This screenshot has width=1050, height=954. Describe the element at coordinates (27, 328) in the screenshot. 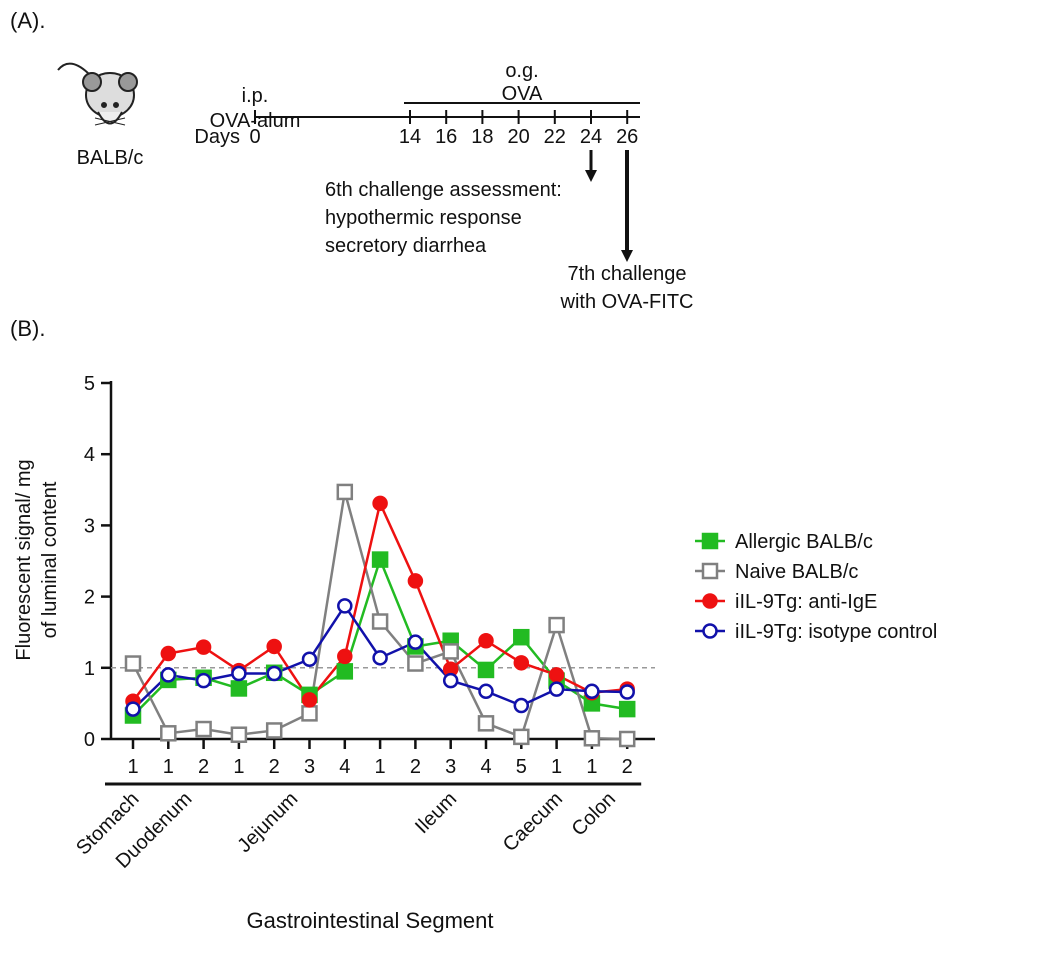

I see `panel-label: (B).` at that location.